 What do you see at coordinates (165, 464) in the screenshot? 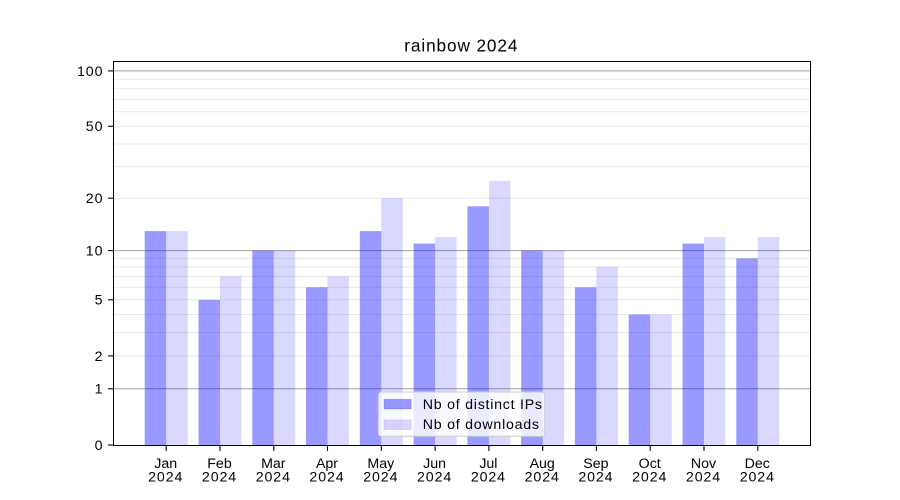
I see `svg-text: Jan` at bounding box center [165, 464].